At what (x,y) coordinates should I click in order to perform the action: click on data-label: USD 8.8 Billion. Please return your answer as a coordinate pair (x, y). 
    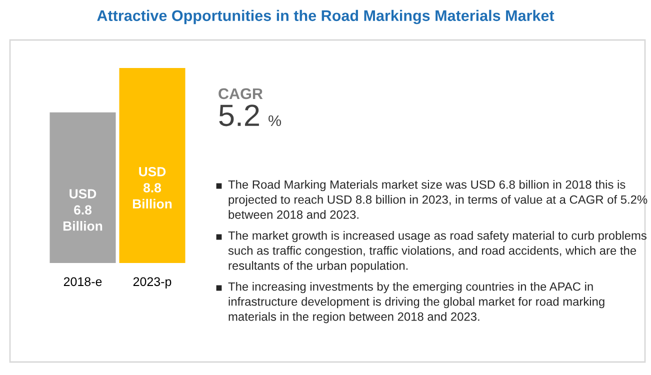
    Looking at the image, I should click on (152, 187).